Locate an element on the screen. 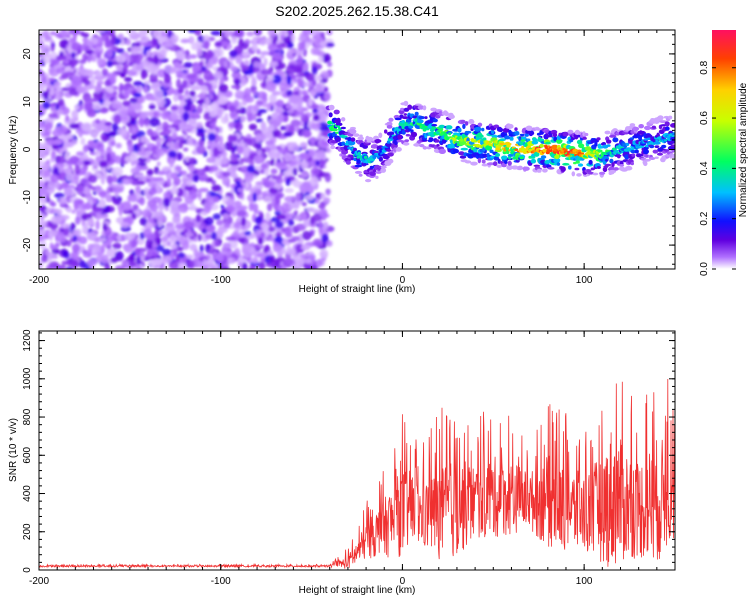 The width and height of the screenshot is (750, 600). x-tick-label: -100 is located at coordinates (221, 280).